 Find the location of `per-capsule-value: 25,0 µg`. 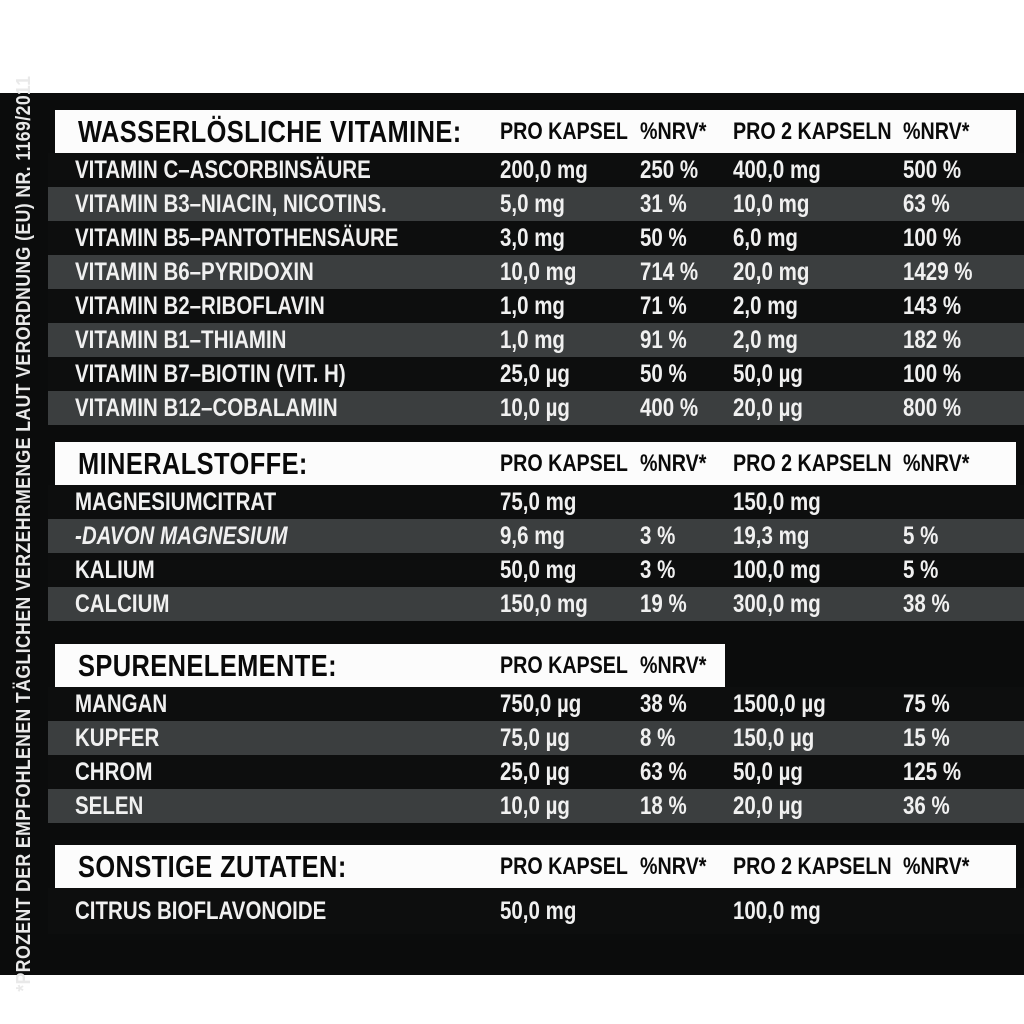

per-capsule-value: 25,0 µg is located at coordinates (535, 771).